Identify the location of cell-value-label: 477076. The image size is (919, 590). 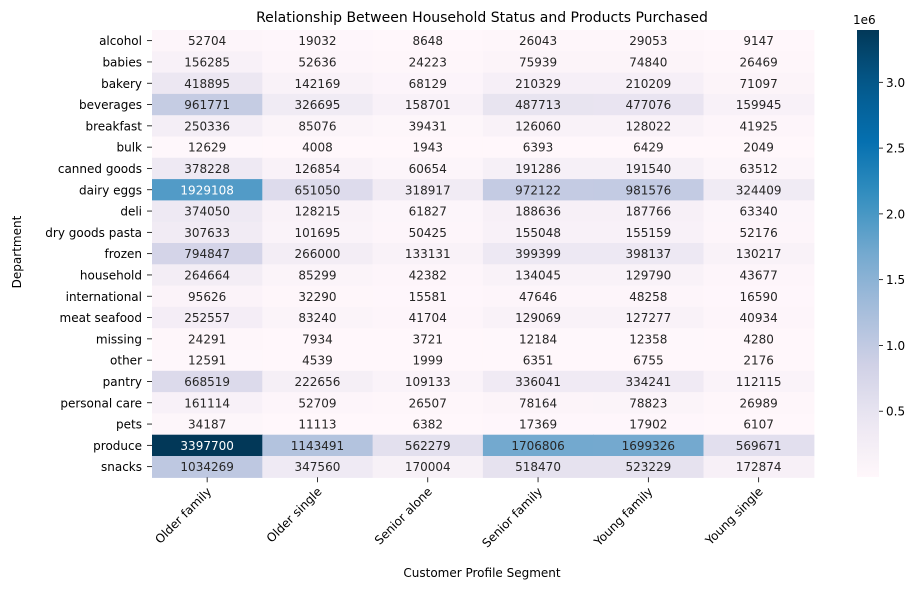
(648, 105).